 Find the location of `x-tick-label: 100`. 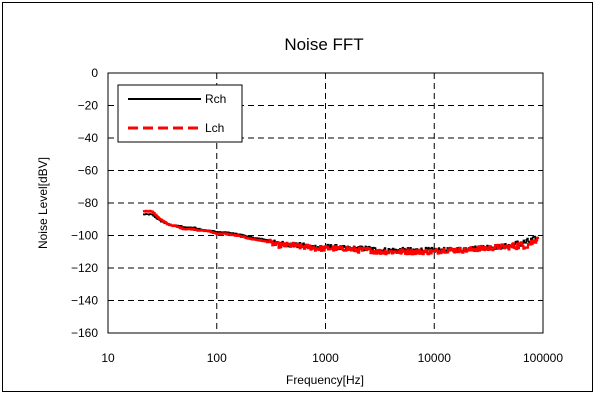

x-tick-label: 100 is located at coordinates (217, 358).